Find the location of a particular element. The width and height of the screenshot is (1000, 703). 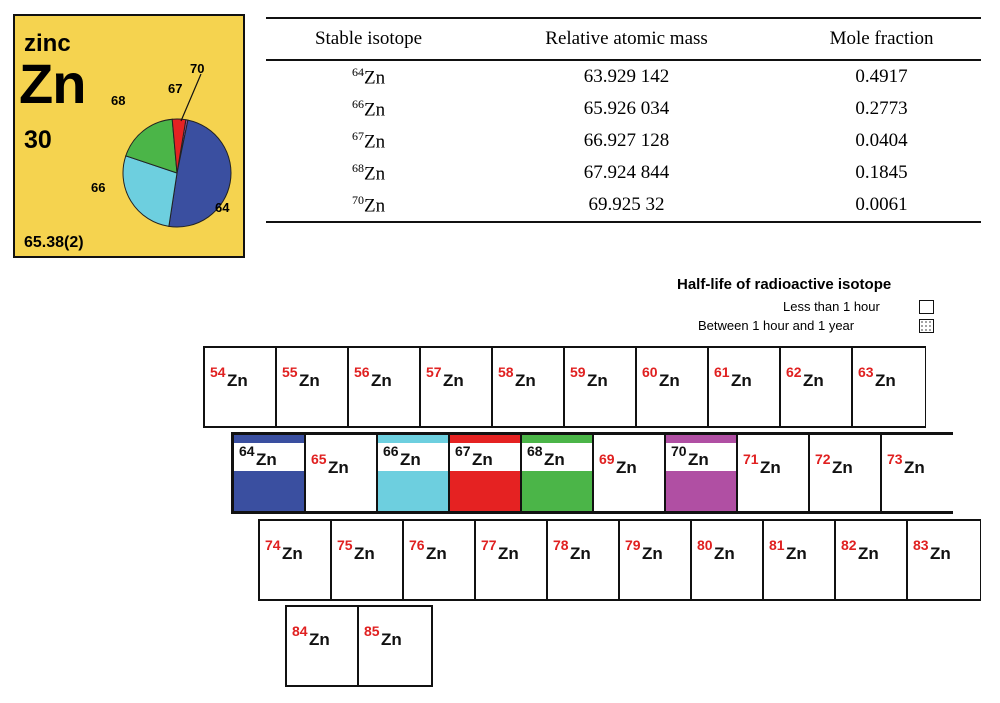

isotope-cell-83: 83 Zn is located at coordinates (944, 560).